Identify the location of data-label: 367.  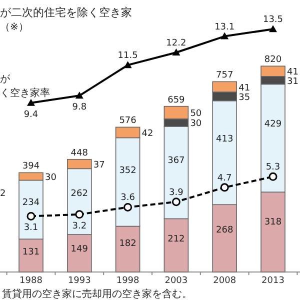
(176, 161).